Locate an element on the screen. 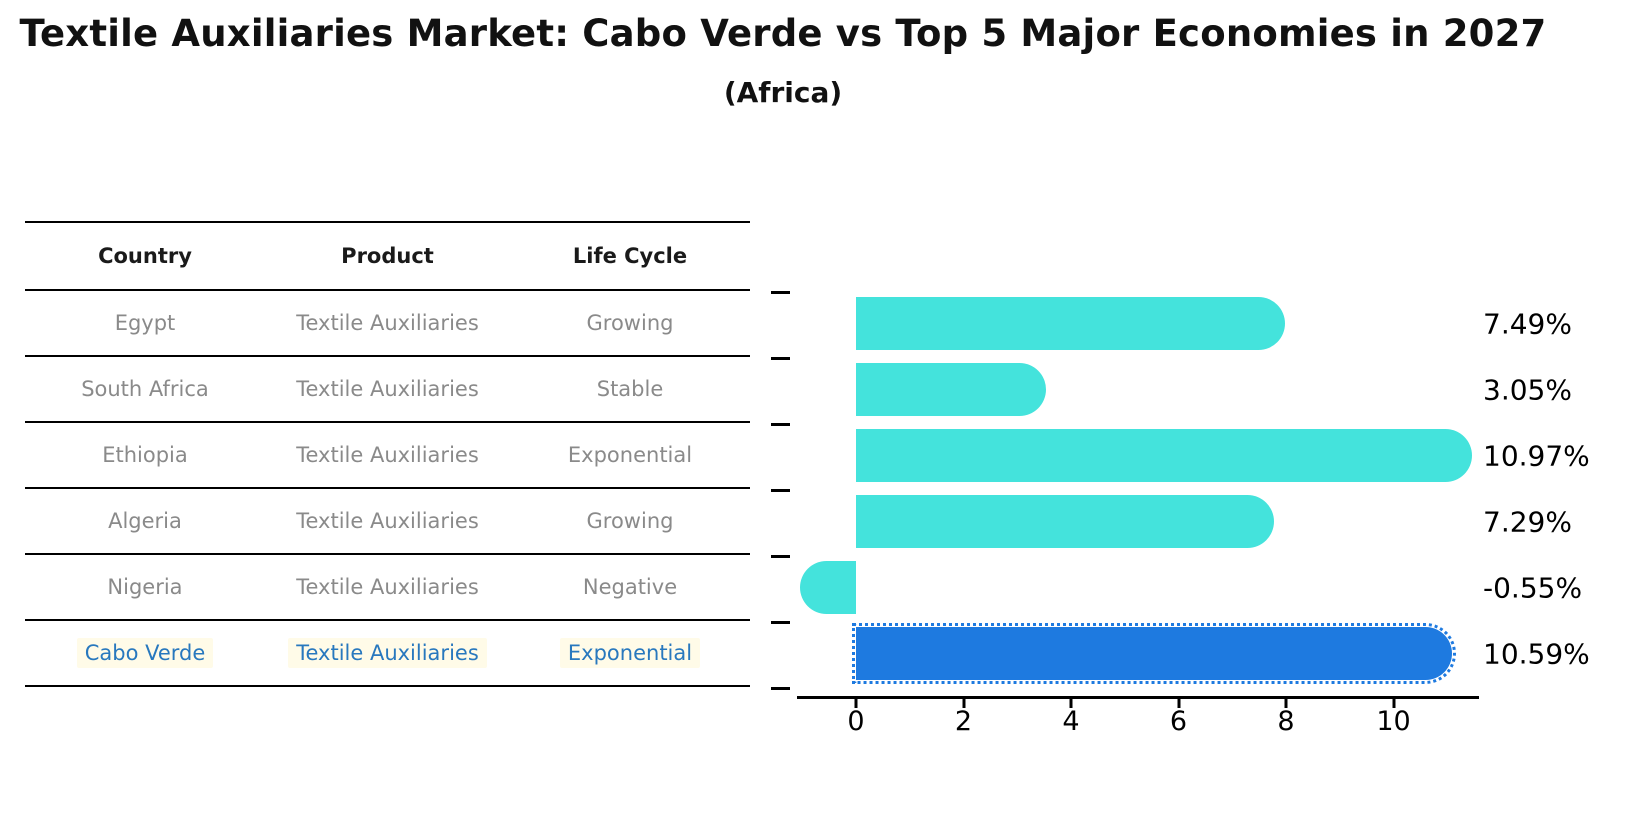  cell-life-cycle: Stable is located at coordinates (630, 389).